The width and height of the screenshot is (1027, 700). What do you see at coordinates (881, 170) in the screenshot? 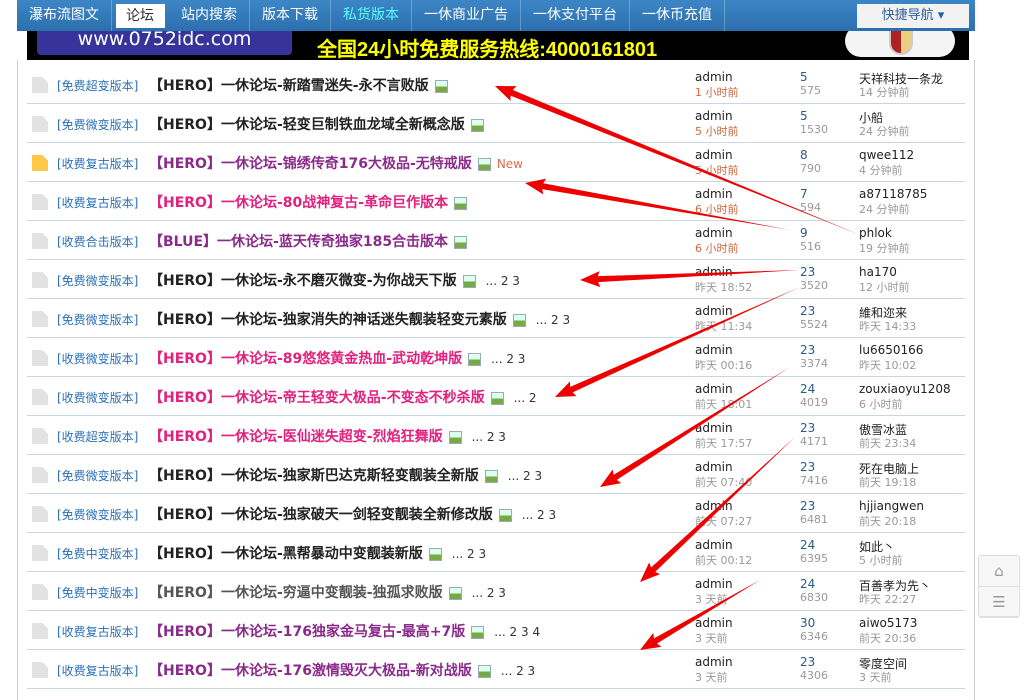
I see `last-post-time: 4 分钟前` at bounding box center [881, 170].